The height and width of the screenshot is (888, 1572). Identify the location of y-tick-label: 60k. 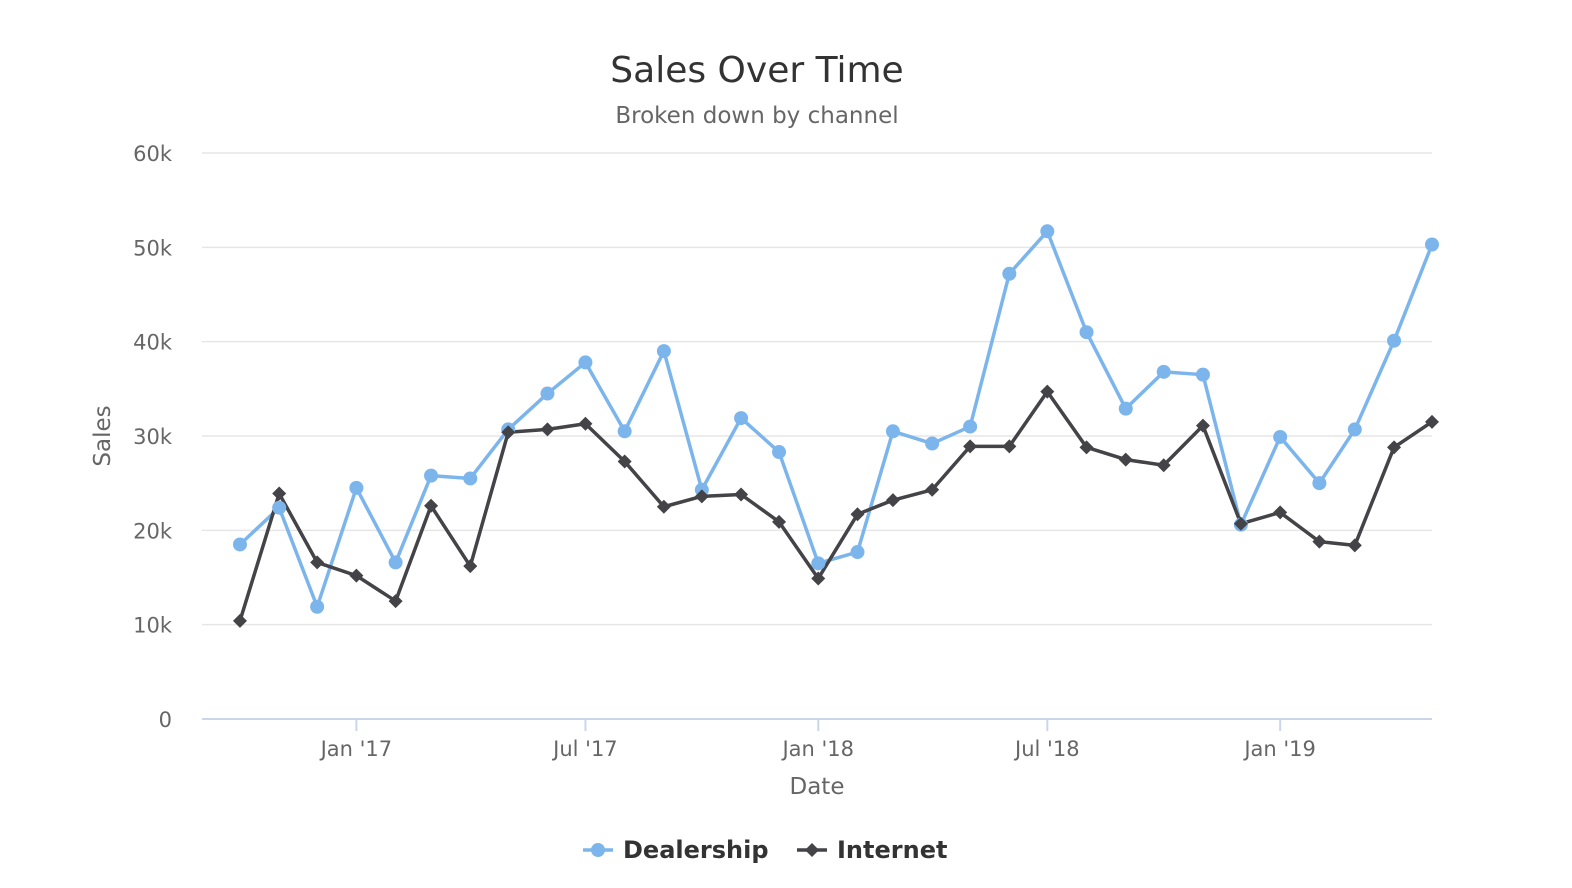
(153, 154).